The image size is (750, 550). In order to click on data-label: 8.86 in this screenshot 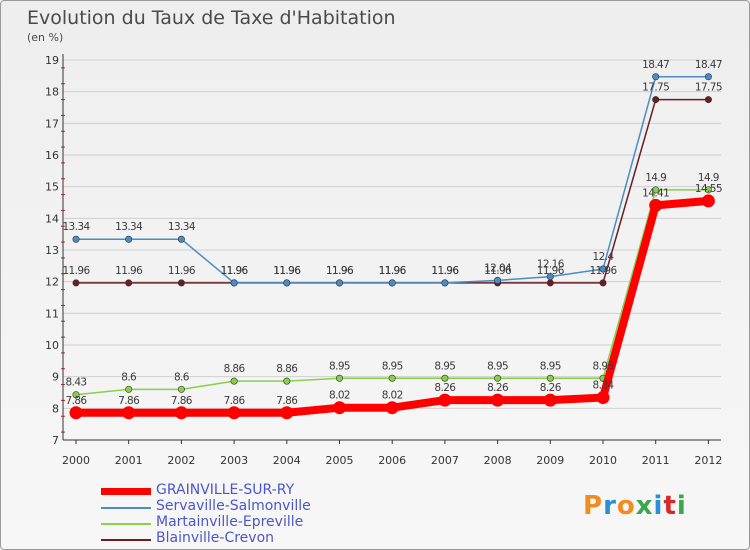, I will do `click(235, 369)`.